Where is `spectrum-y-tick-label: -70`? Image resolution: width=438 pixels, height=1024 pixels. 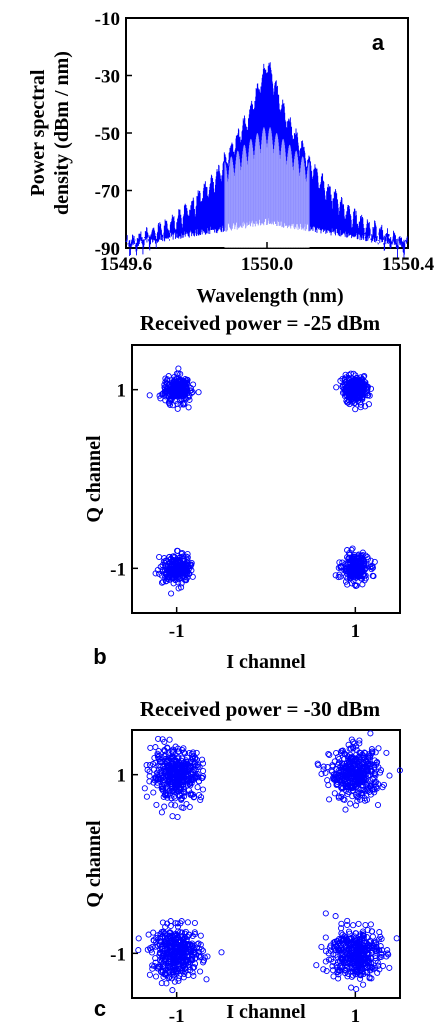 spectrum-y-tick-label: -70 is located at coordinates (107, 192).